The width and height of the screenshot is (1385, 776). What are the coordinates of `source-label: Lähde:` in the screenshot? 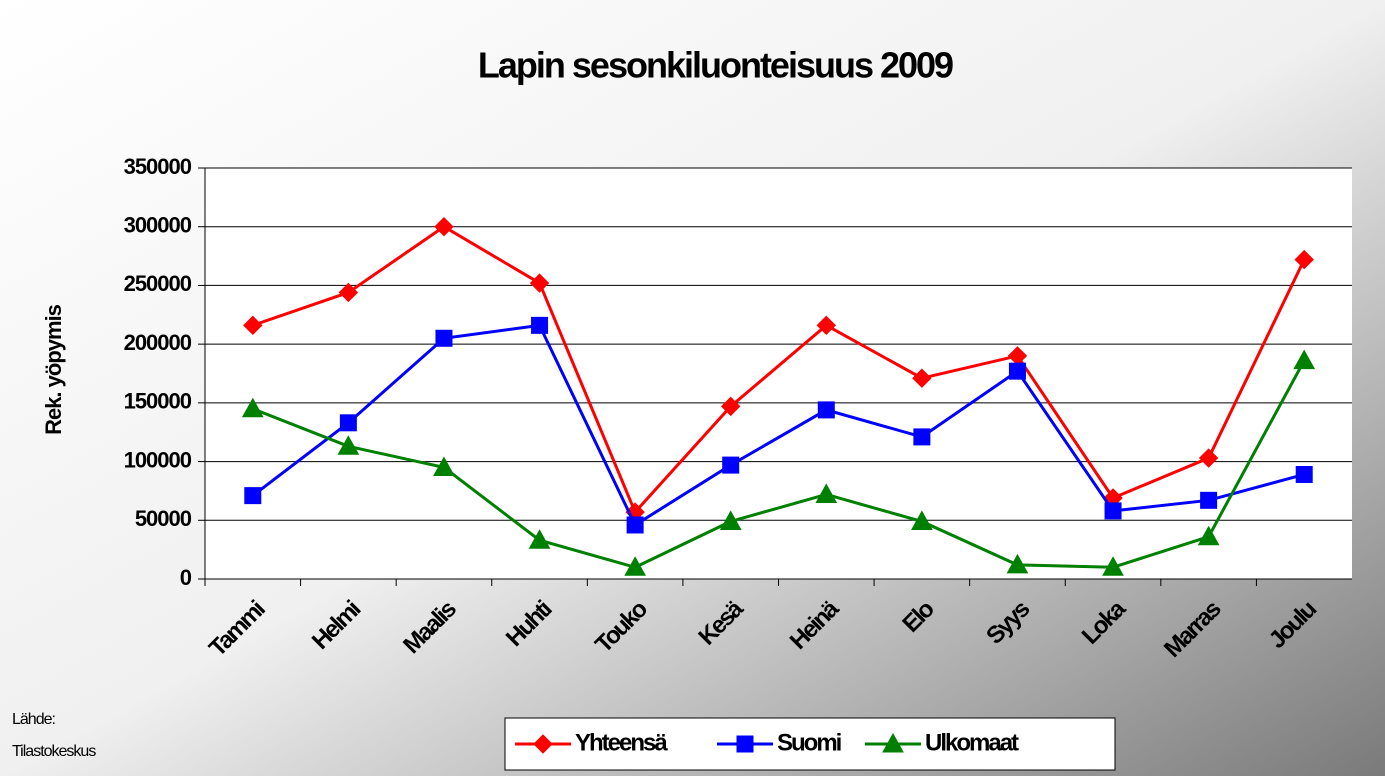 It's located at (33, 719).